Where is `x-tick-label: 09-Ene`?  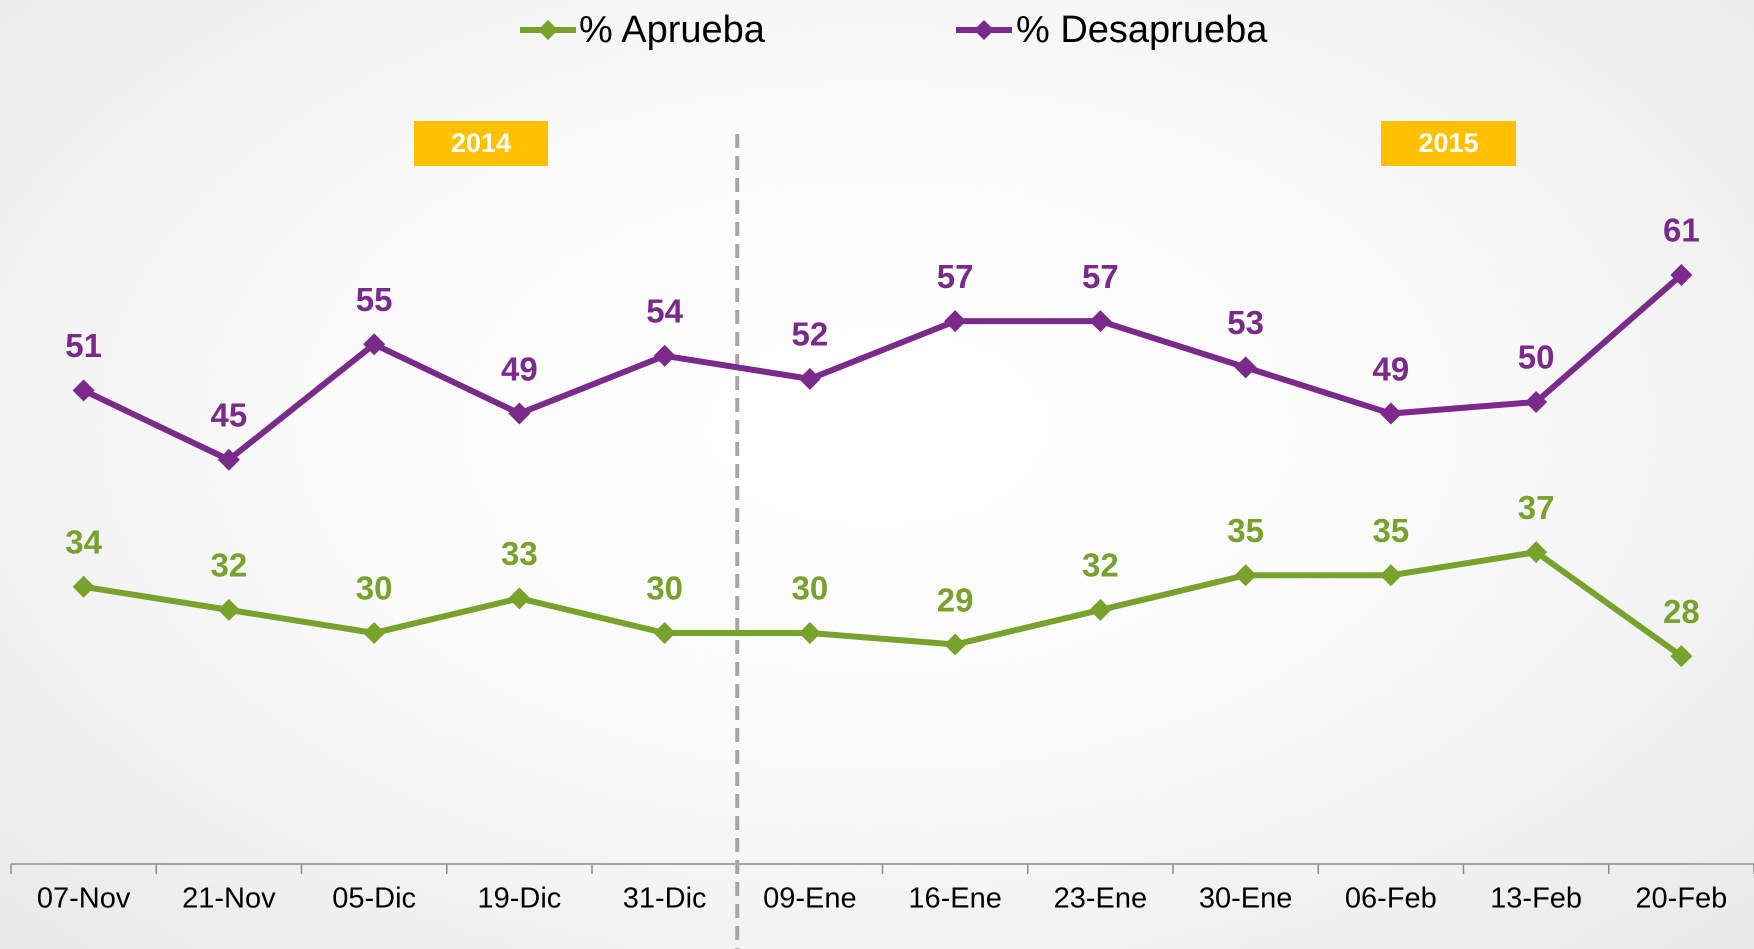
x-tick-label: 09-Ene is located at coordinates (810, 899).